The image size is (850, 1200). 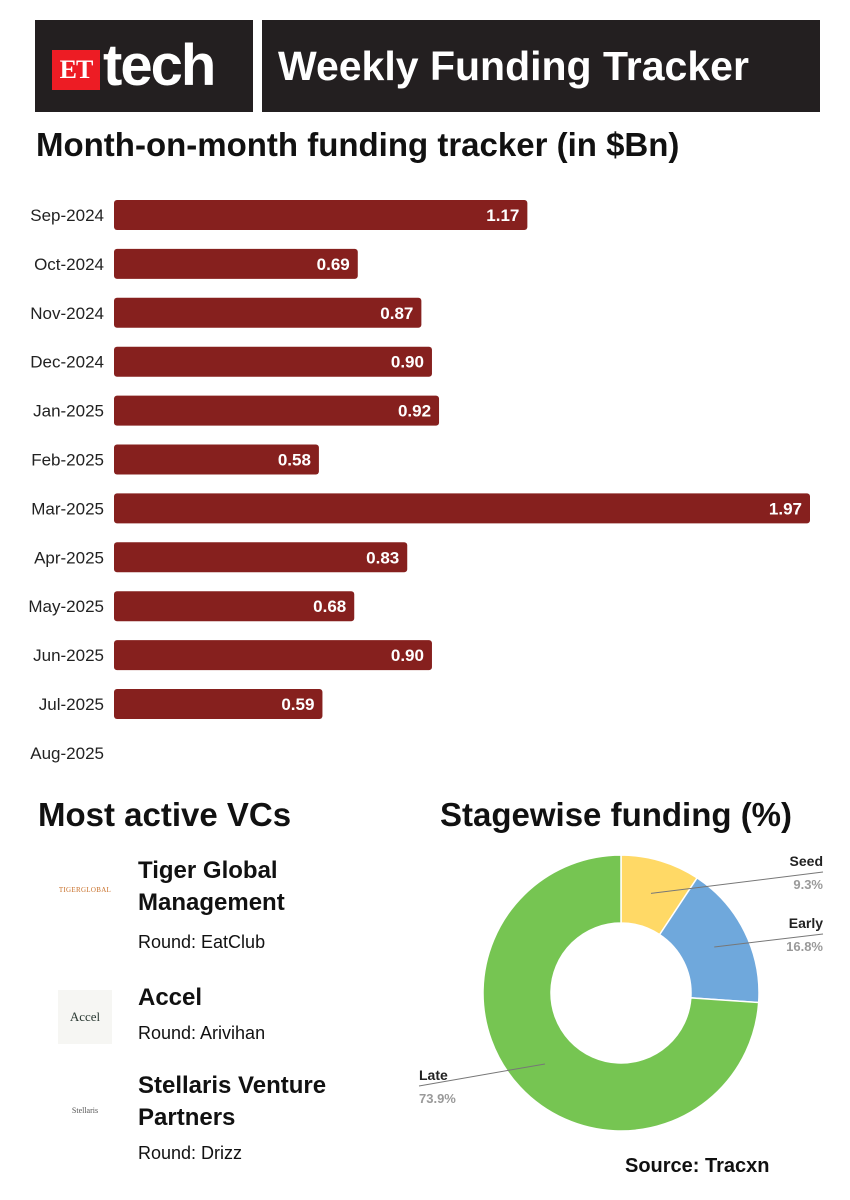 I want to click on donut-label: Late, so click(x=433, y=1075).